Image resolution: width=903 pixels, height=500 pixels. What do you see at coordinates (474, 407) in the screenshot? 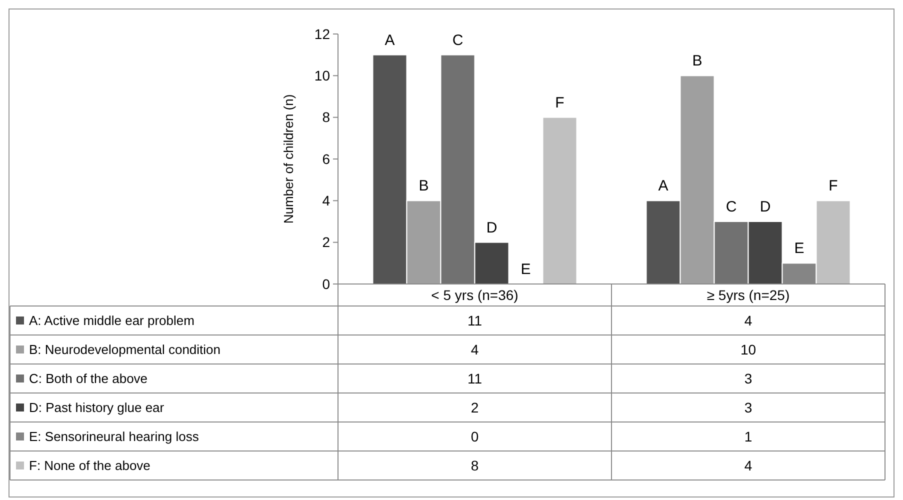
I see `data-label: 2` at bounding box center [474, 407].